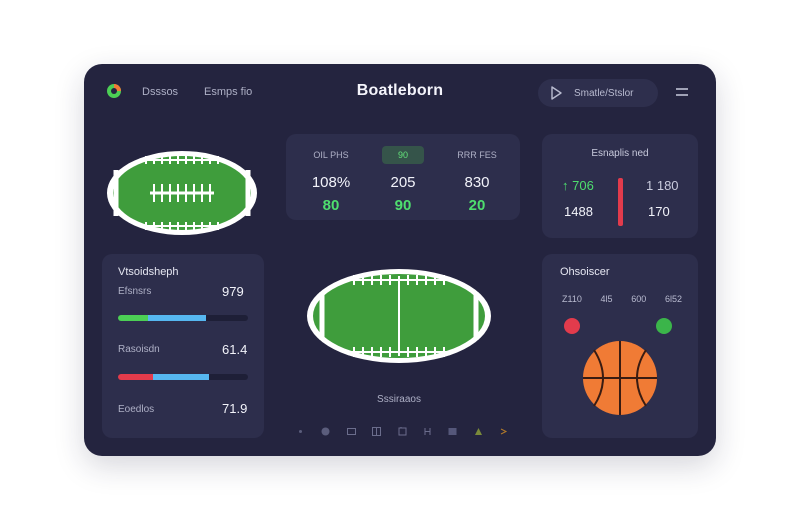 This screenshot has width=800, height=520. What do you see at coordinates (403, 155) in the screenshot?
I see `scoreboard-head-active: 90` at bounding box center [403, 155].